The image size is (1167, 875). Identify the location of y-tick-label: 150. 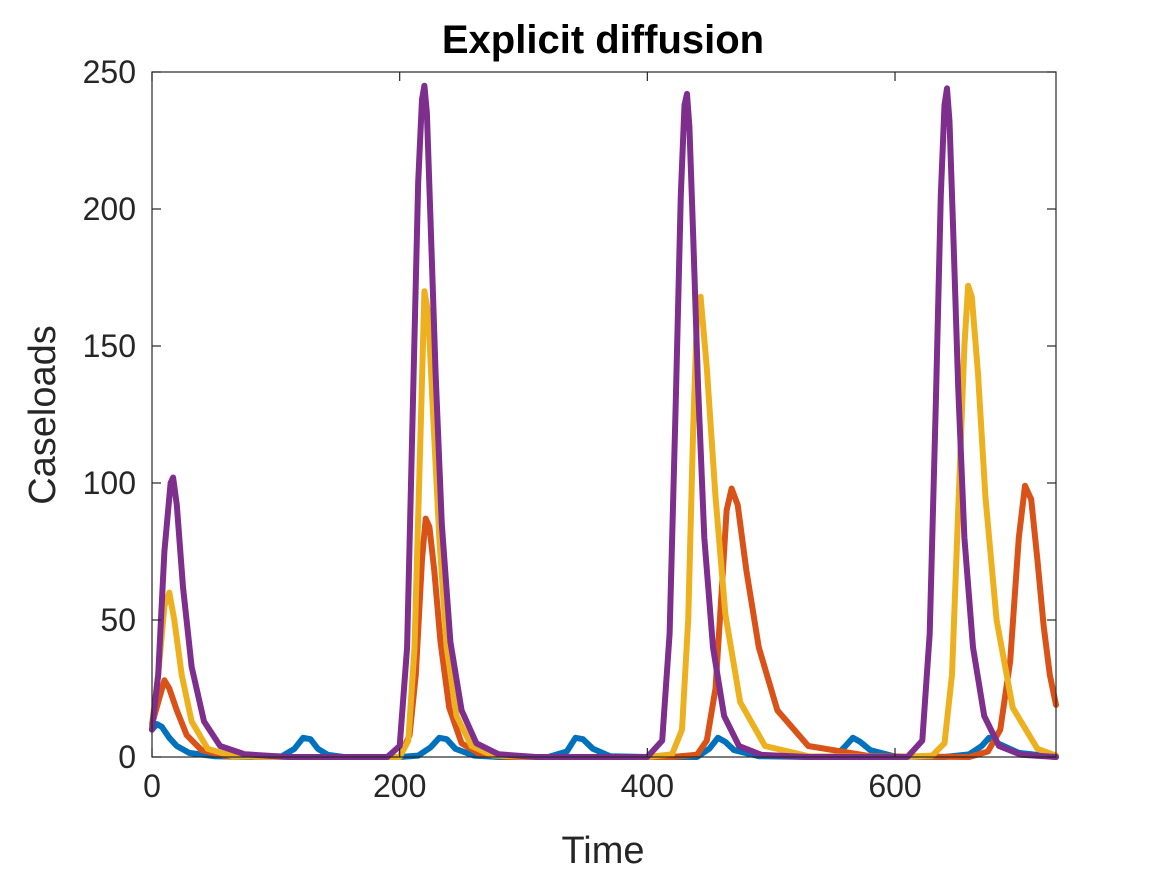
(109, 346).